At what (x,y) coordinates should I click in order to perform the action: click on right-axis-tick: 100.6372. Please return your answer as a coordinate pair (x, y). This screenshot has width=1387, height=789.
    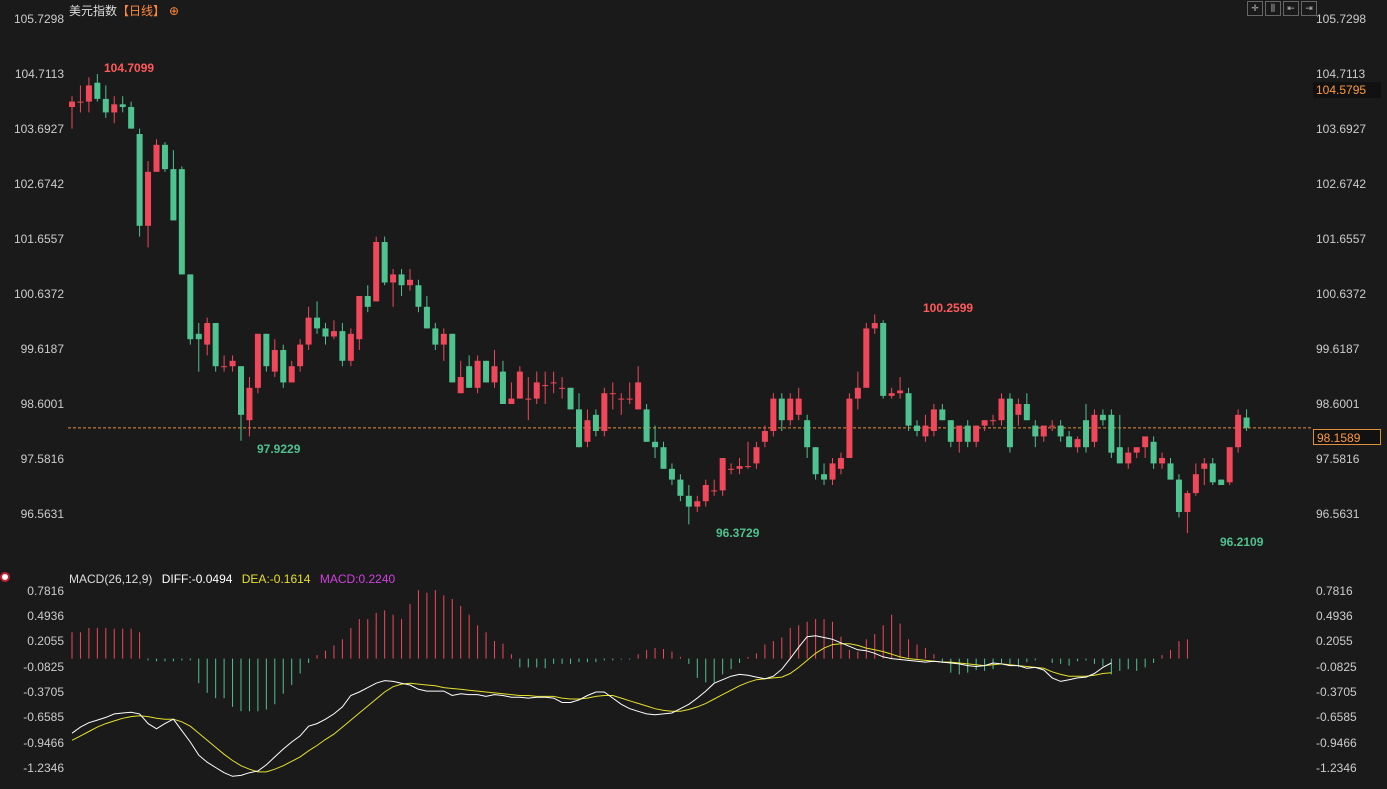
    Looking at the image, I should click on (1341, 294).